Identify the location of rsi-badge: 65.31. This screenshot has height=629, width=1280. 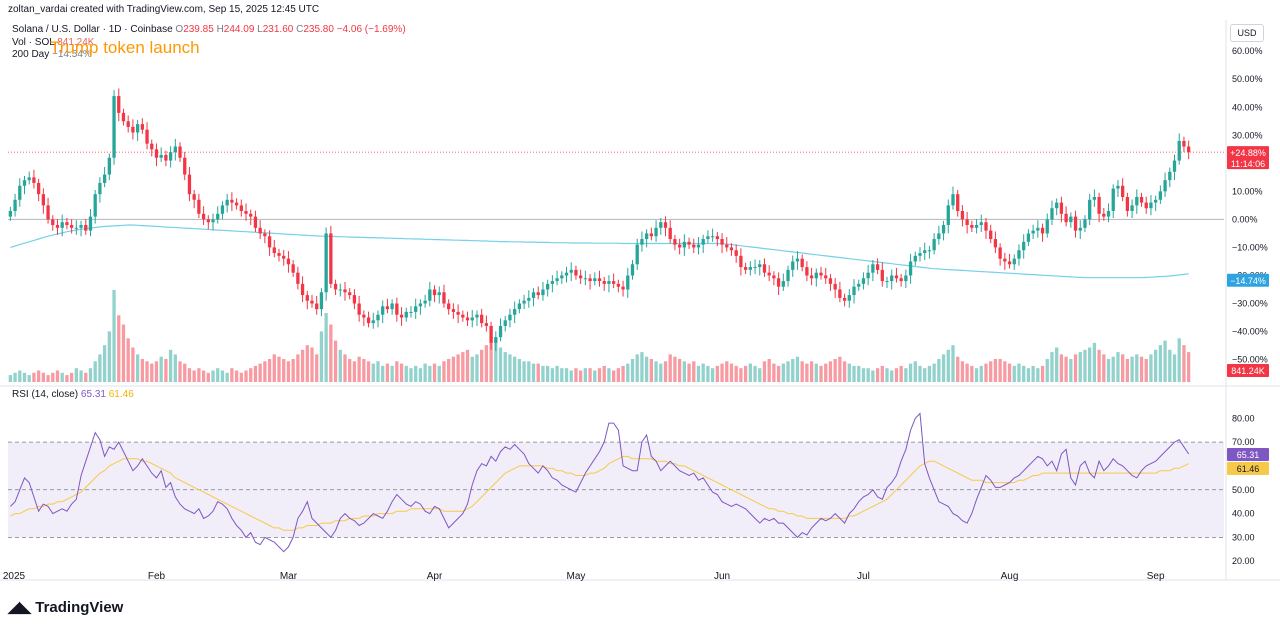
(1248, 455).